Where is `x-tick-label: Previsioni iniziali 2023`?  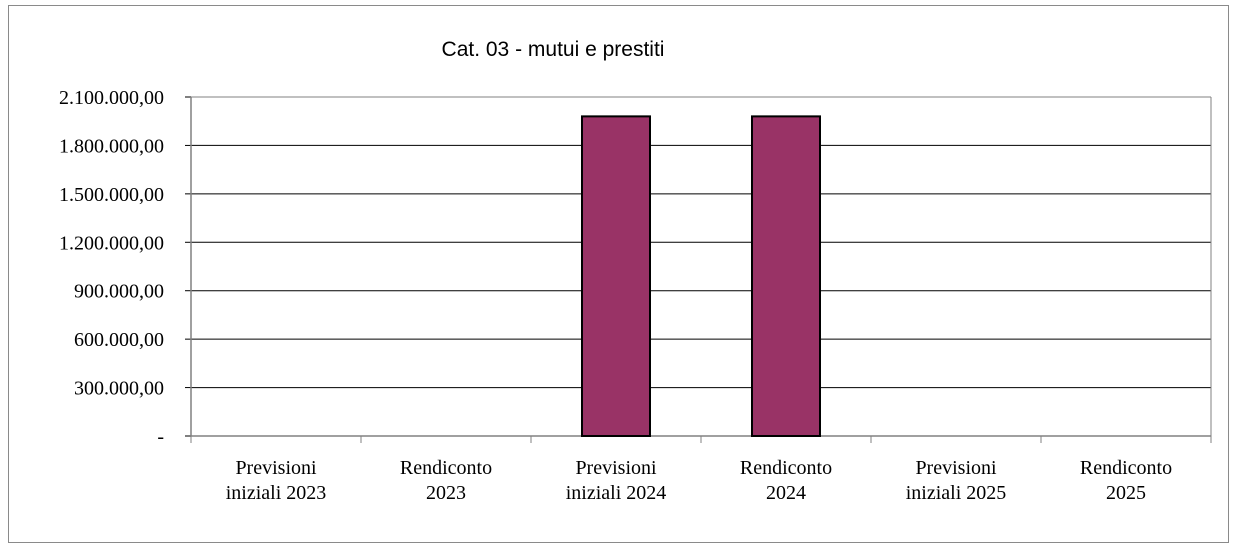 x-tick-label: Previsioni iniziali 2023 is located at coordinates (276, 480).